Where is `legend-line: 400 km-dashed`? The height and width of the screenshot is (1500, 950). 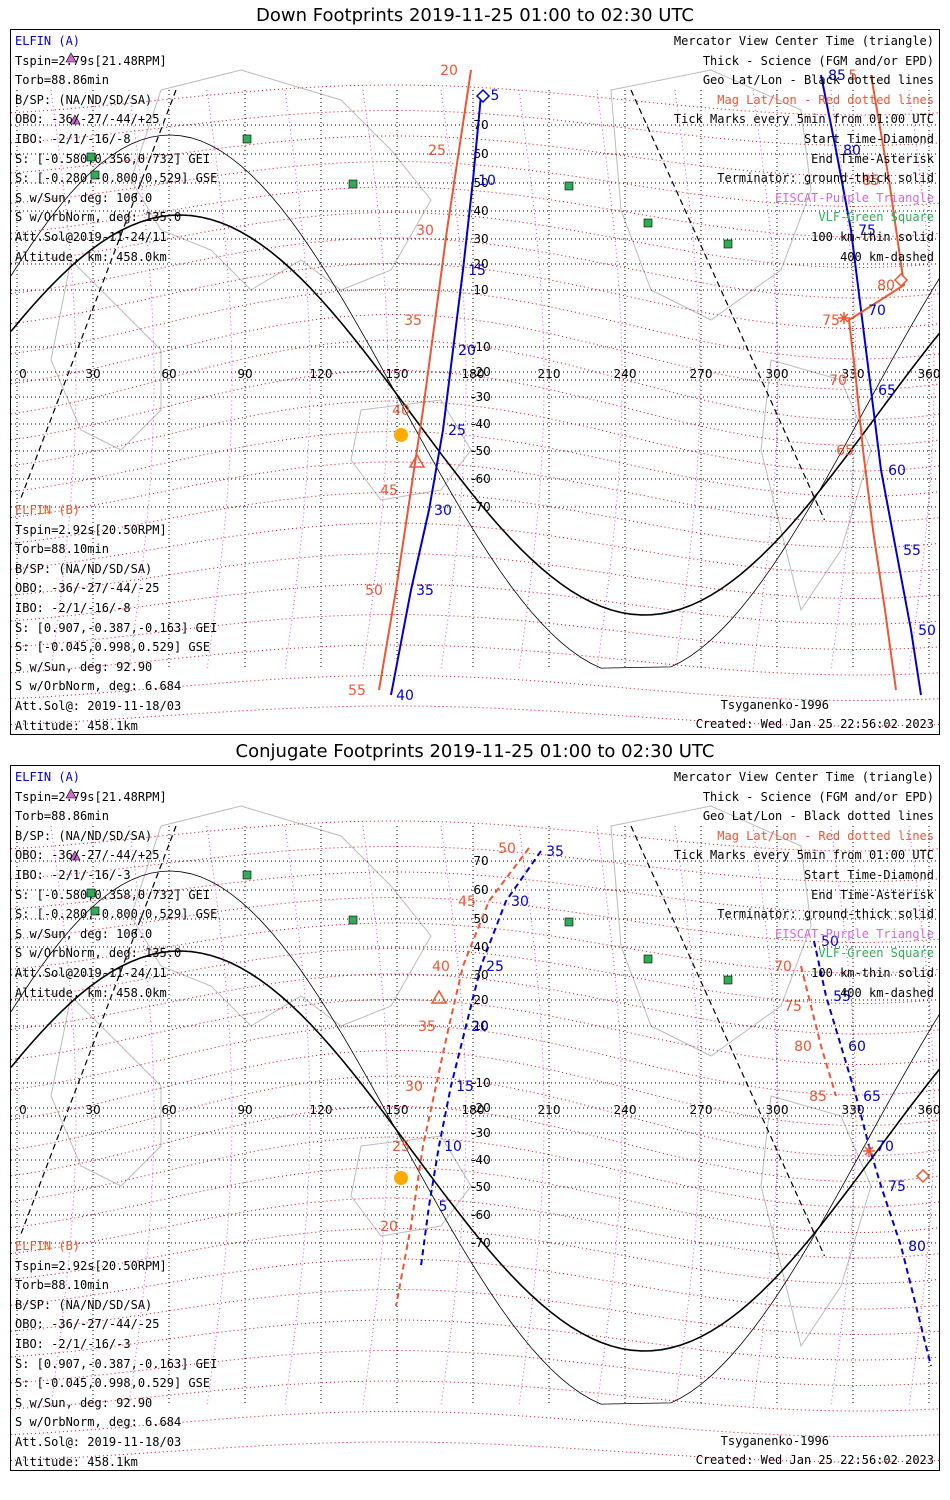 legend-line: 400 km-dashed is located at coordinates (887, 992).